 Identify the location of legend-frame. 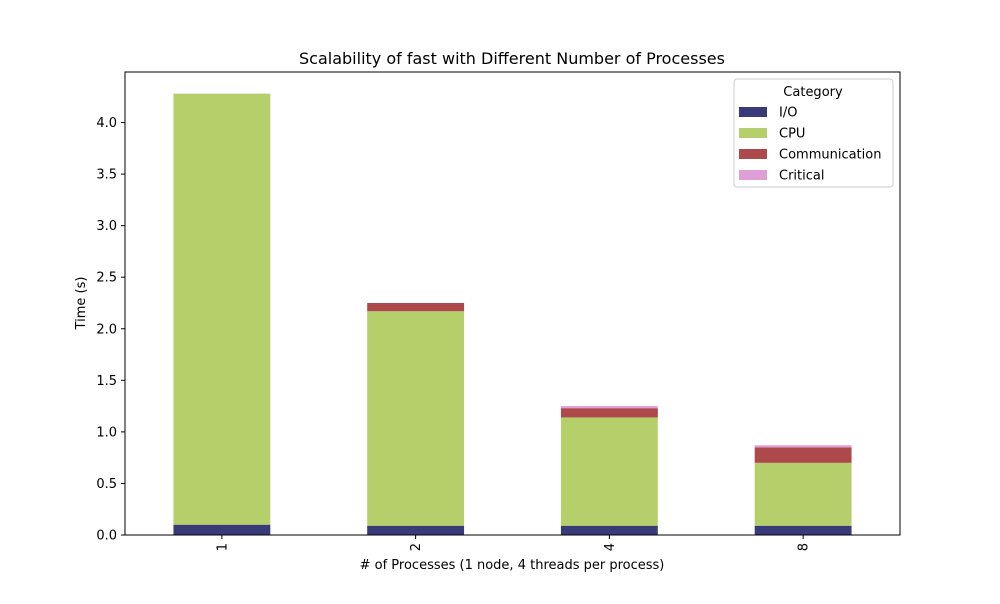
(813, 133).